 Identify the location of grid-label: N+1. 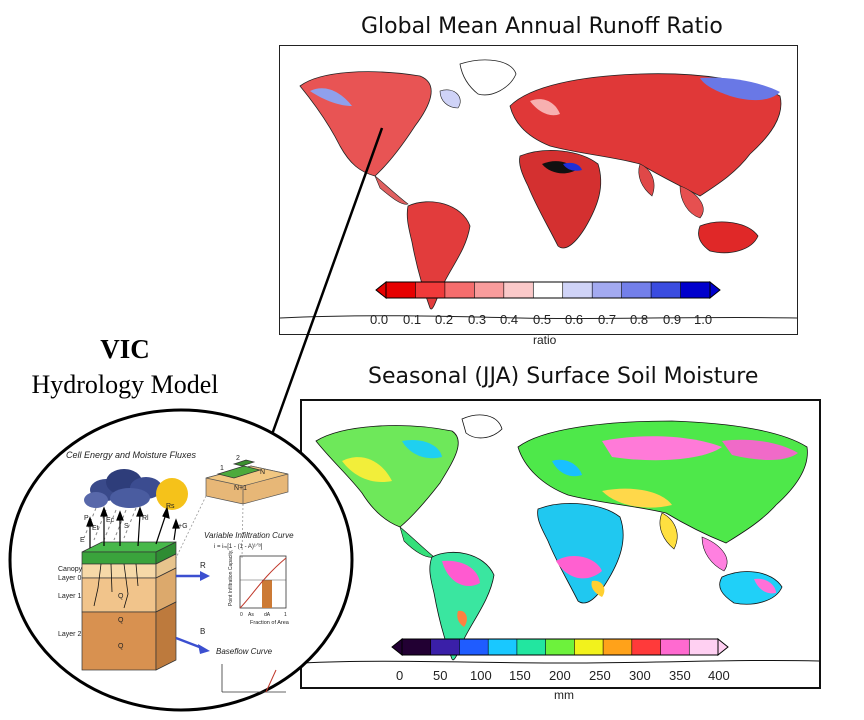
(240, 488).